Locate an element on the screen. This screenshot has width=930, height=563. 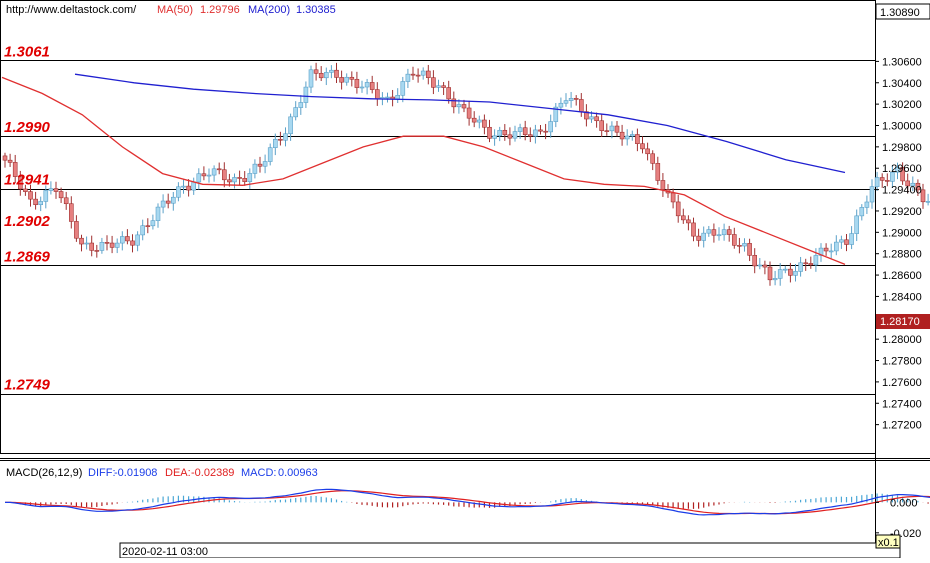
price-tick-label: 1.28800 is located at coordinates (902, 255).